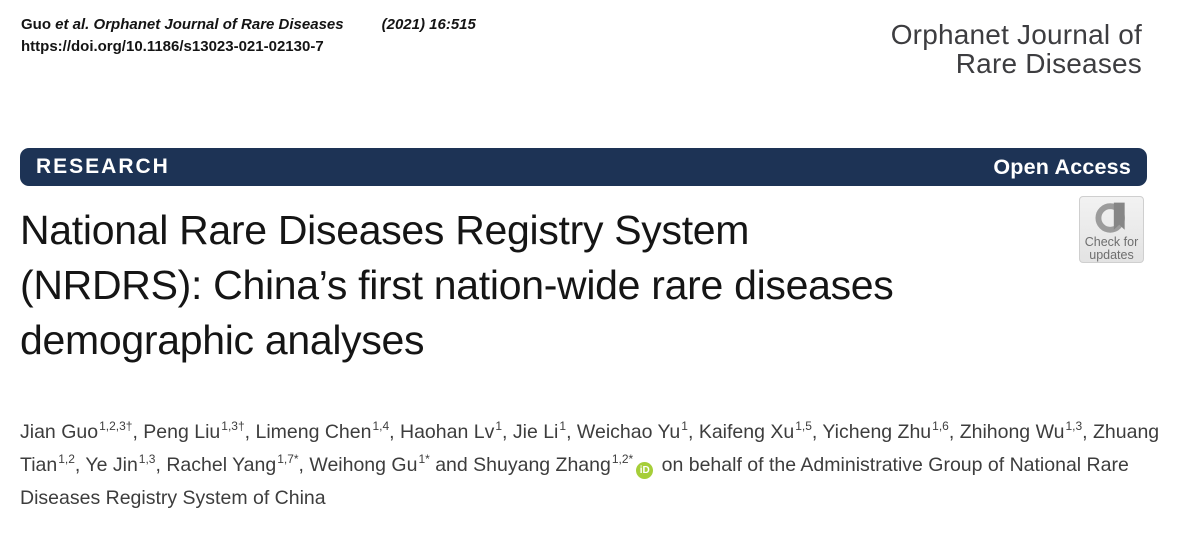  Describe the element at coordinates (746, 432) in the screenshot. I see `author-name: Kaifeng Xu` at that location.